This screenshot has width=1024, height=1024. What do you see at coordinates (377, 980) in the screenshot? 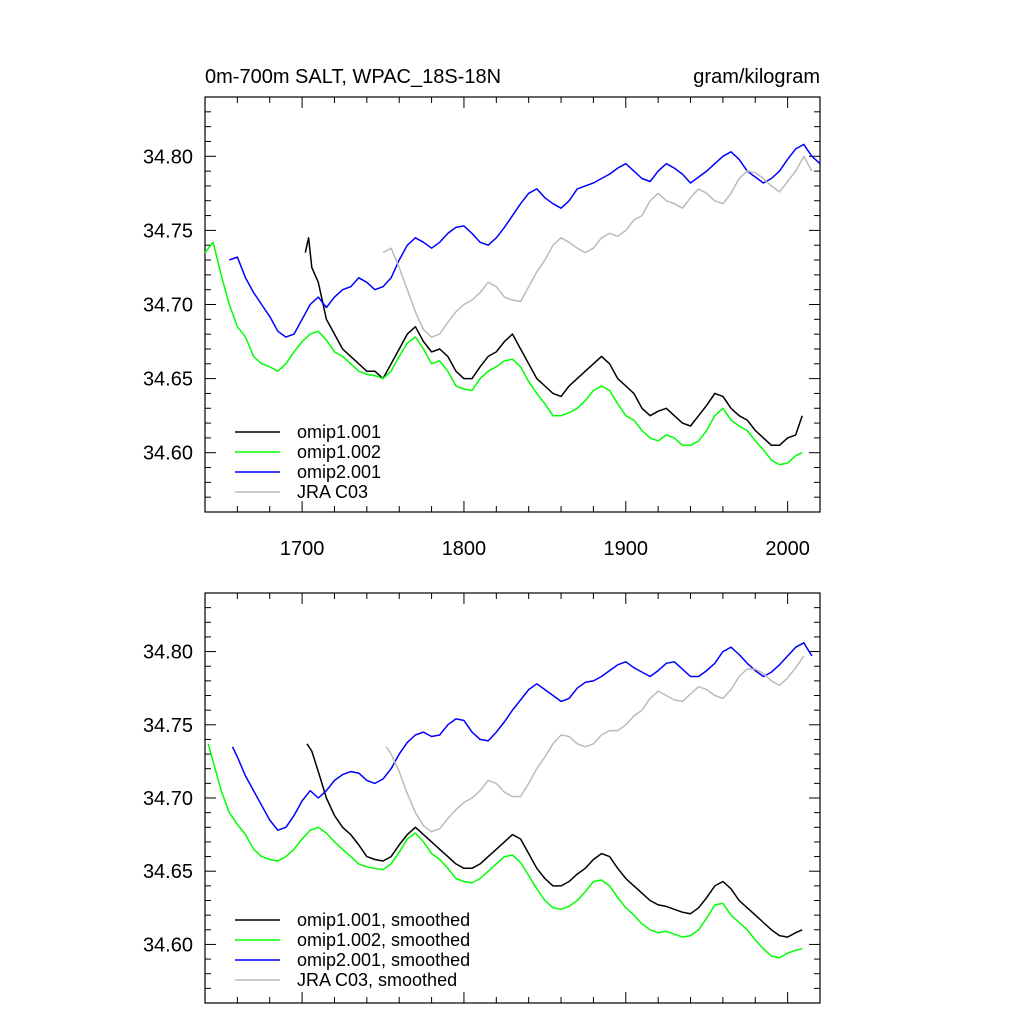
I see `bottom-legend-label: JRA C03, smoothed` at bounding box center [377, 980].